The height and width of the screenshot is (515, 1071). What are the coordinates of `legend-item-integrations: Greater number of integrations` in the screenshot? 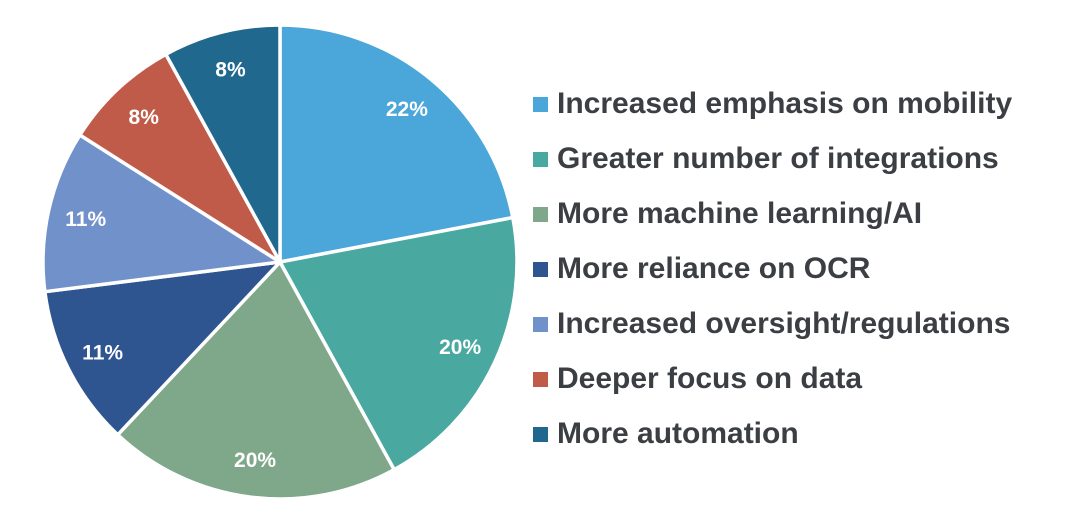 It's located at (772, 159).